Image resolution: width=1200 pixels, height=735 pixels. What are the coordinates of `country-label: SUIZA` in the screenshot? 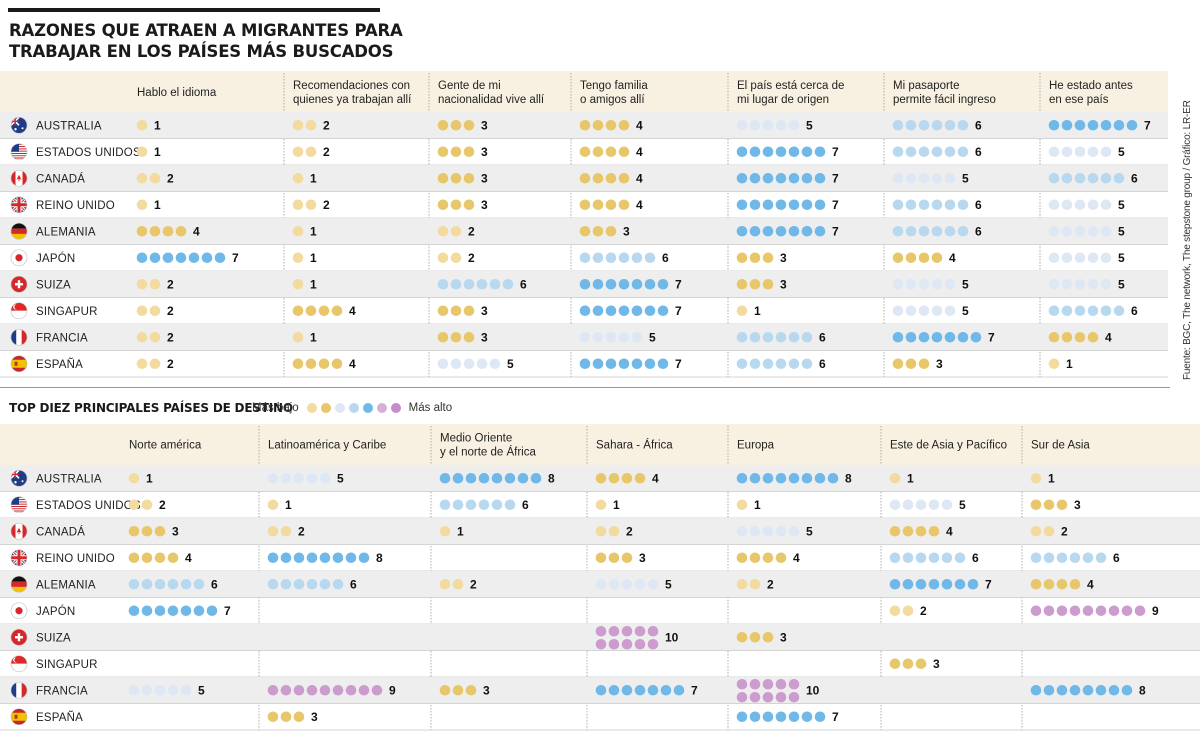 It's located at (53, 638).